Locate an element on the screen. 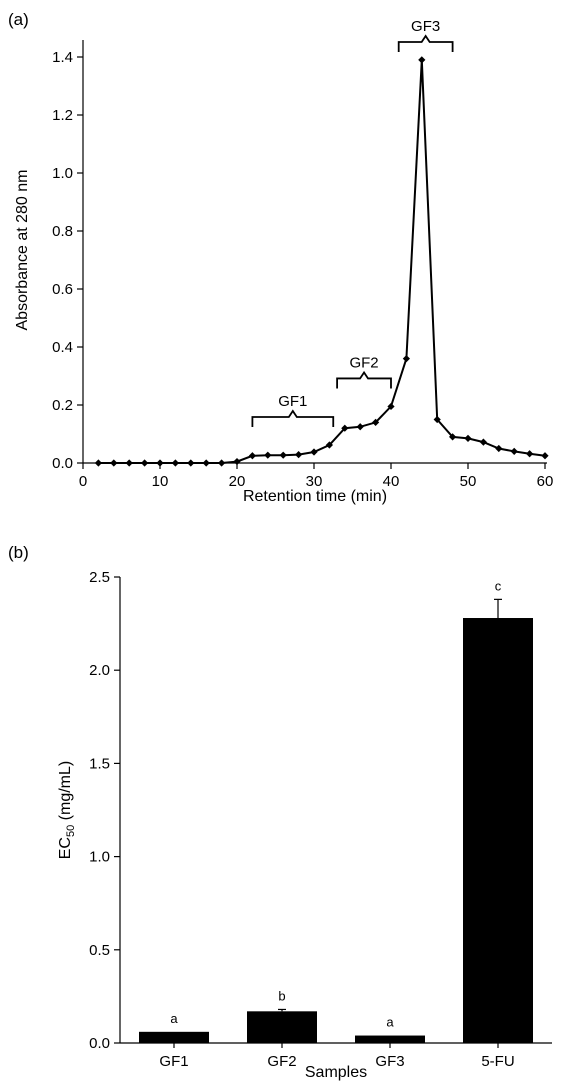 The width and height of the screenshot is (561, 1081). panel-label-b: (b) is located at coordinates (18, 552).